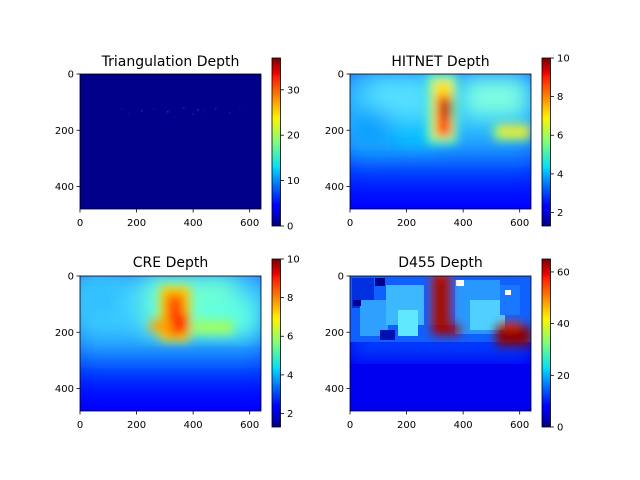 The width and height of the screenshot is (640, 480). I want to click on panel-title: D455 Depth, so click(440, 263).